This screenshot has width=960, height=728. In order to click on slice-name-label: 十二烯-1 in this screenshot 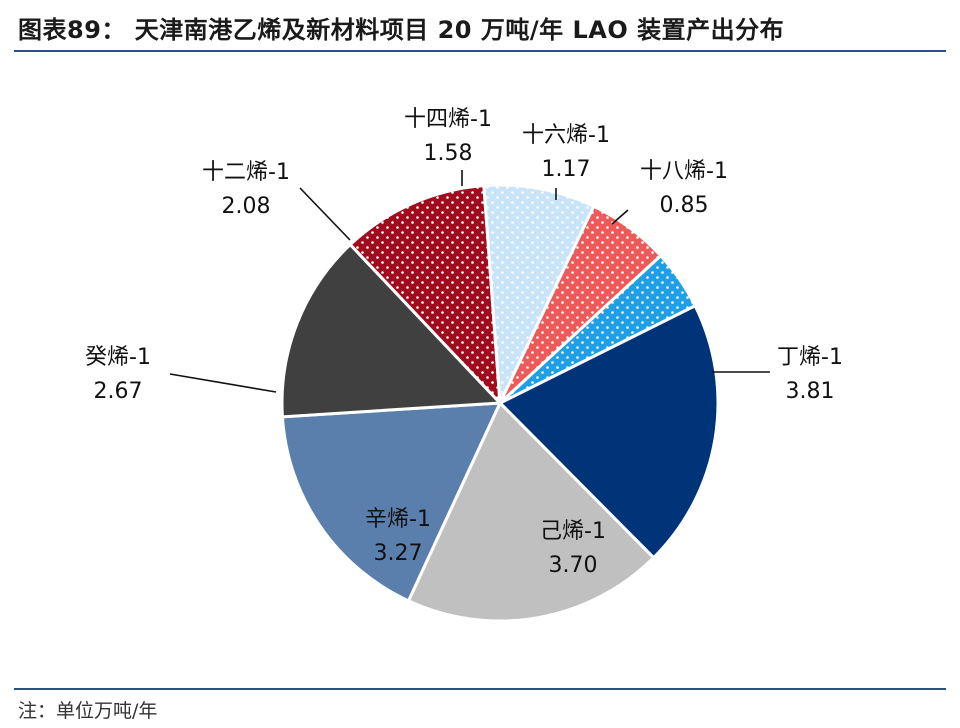, I will do `click(246, 172)`.